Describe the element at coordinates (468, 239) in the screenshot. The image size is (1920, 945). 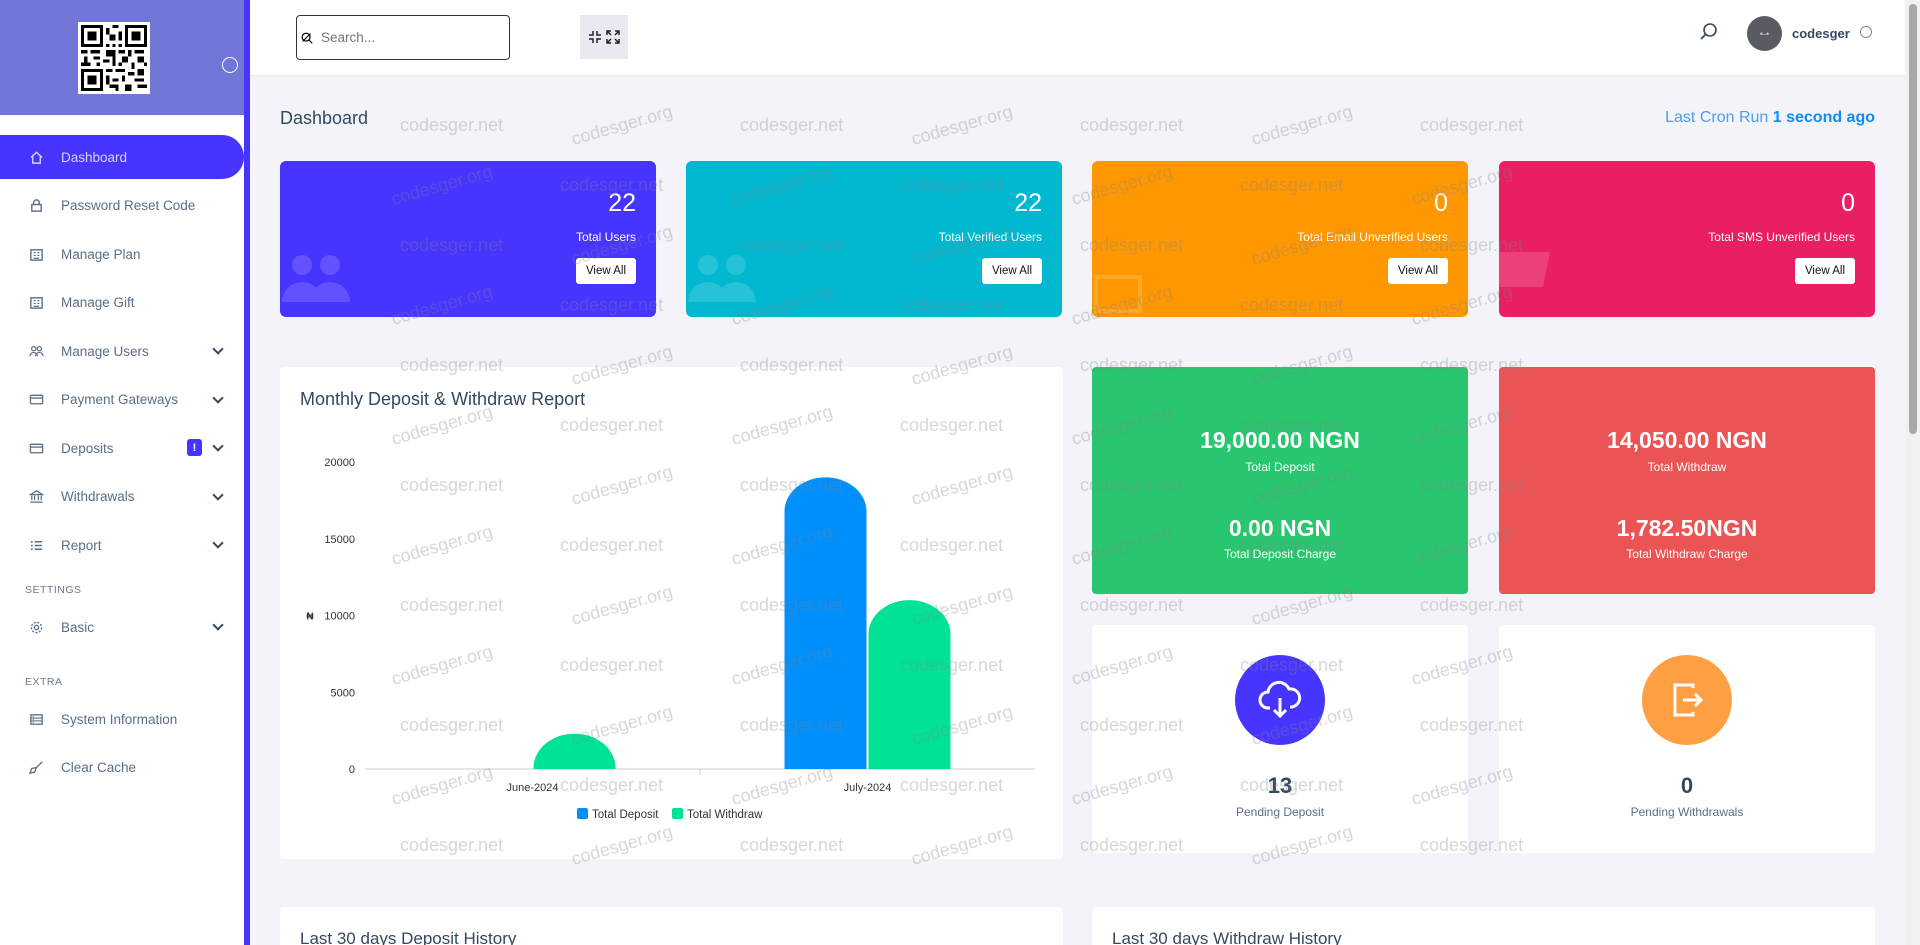
I see `total-users-card: 22 Total Users View All` at that location.